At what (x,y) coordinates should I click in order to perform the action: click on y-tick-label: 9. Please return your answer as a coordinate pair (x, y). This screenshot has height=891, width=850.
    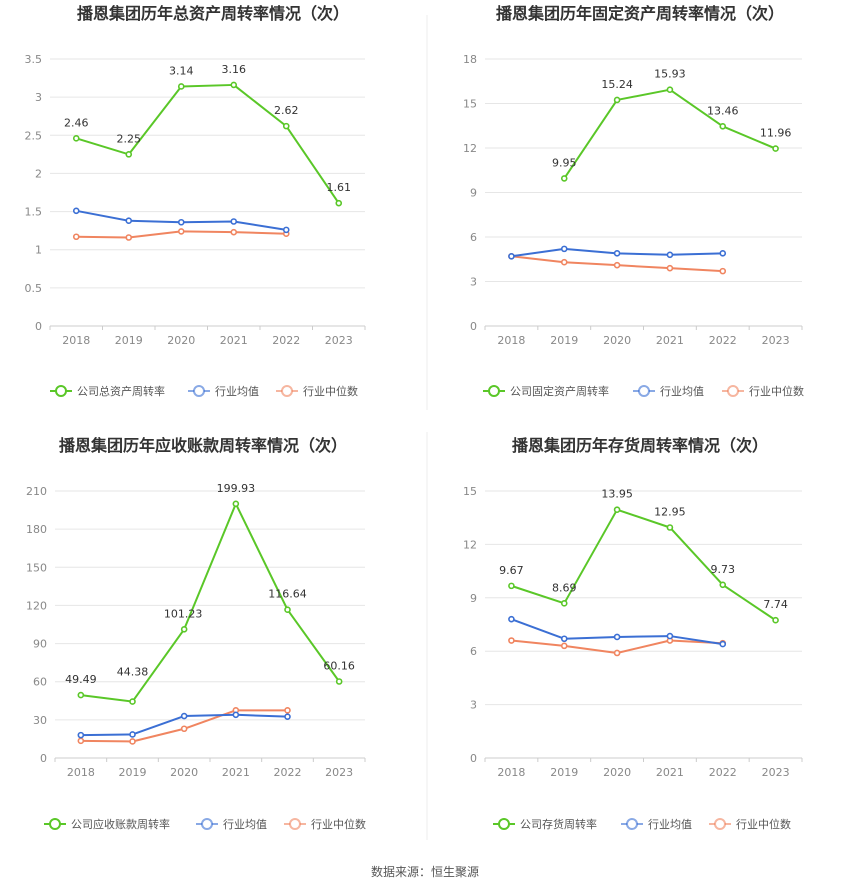
    Looking at the image, I should click on (473, 193).